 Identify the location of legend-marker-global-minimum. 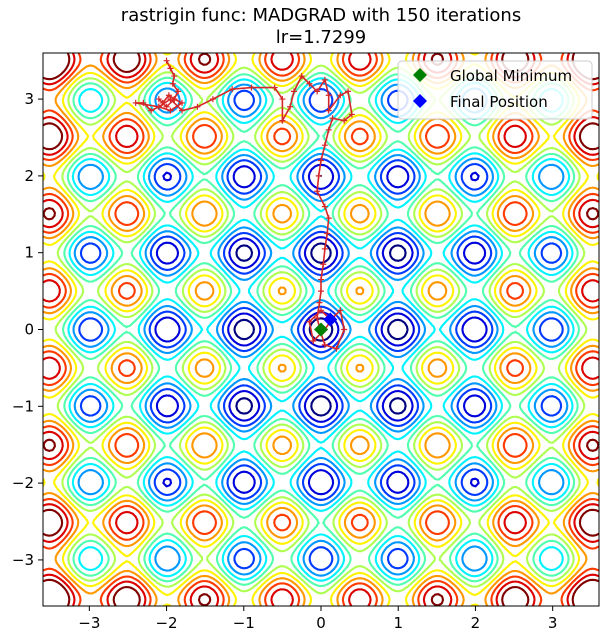
(420, 75).